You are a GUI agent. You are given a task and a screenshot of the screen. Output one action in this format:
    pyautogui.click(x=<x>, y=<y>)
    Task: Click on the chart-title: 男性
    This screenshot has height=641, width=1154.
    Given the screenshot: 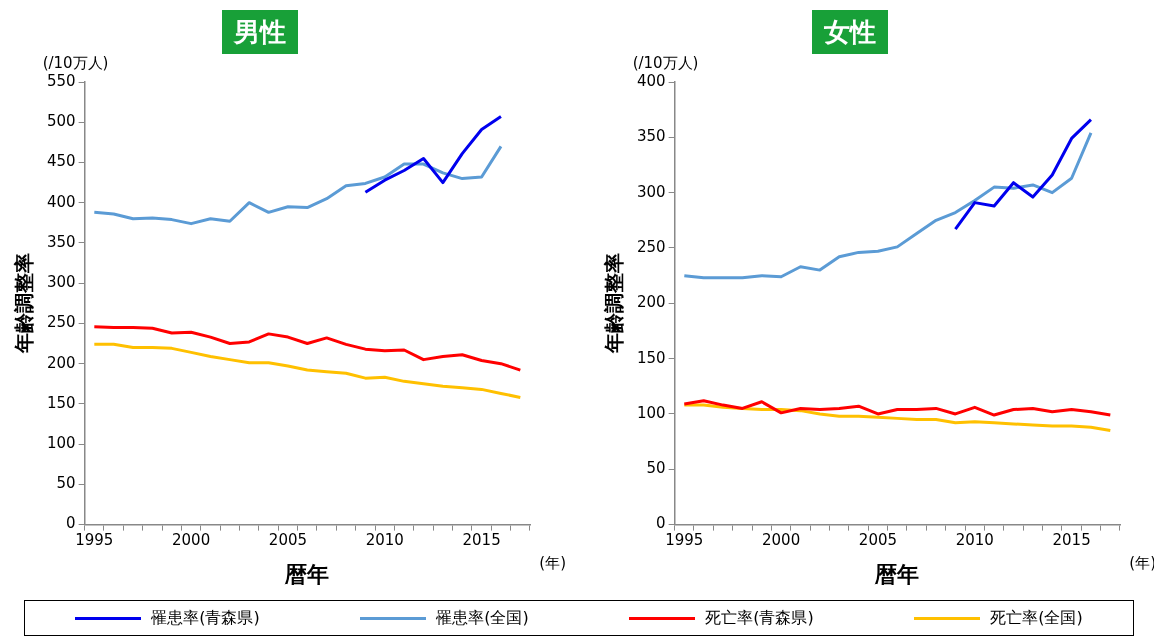 What is the action you would take?
    pyautogui.click(x=260, y=32)
    